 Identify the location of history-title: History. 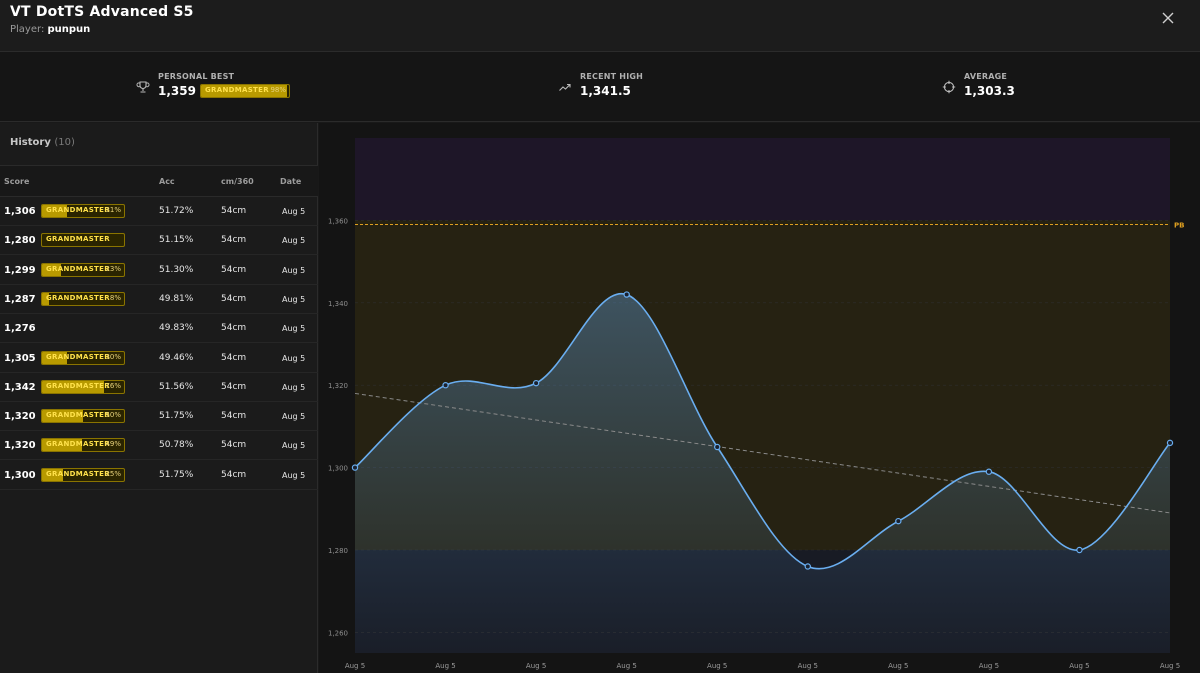
(30, 142).